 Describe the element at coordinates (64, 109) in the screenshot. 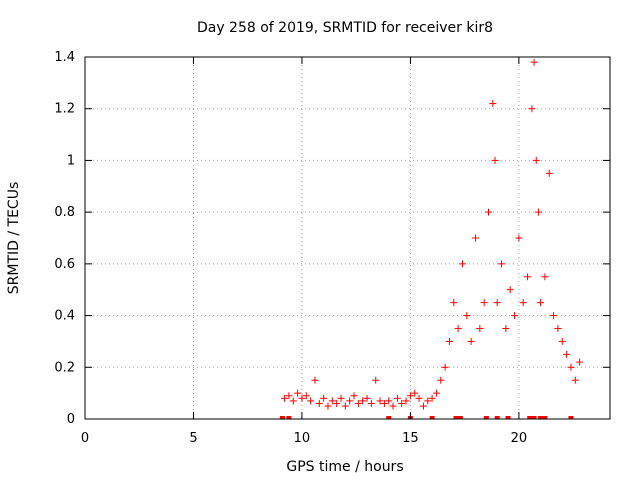

I see `y-tick-label: 1.2` at that location.